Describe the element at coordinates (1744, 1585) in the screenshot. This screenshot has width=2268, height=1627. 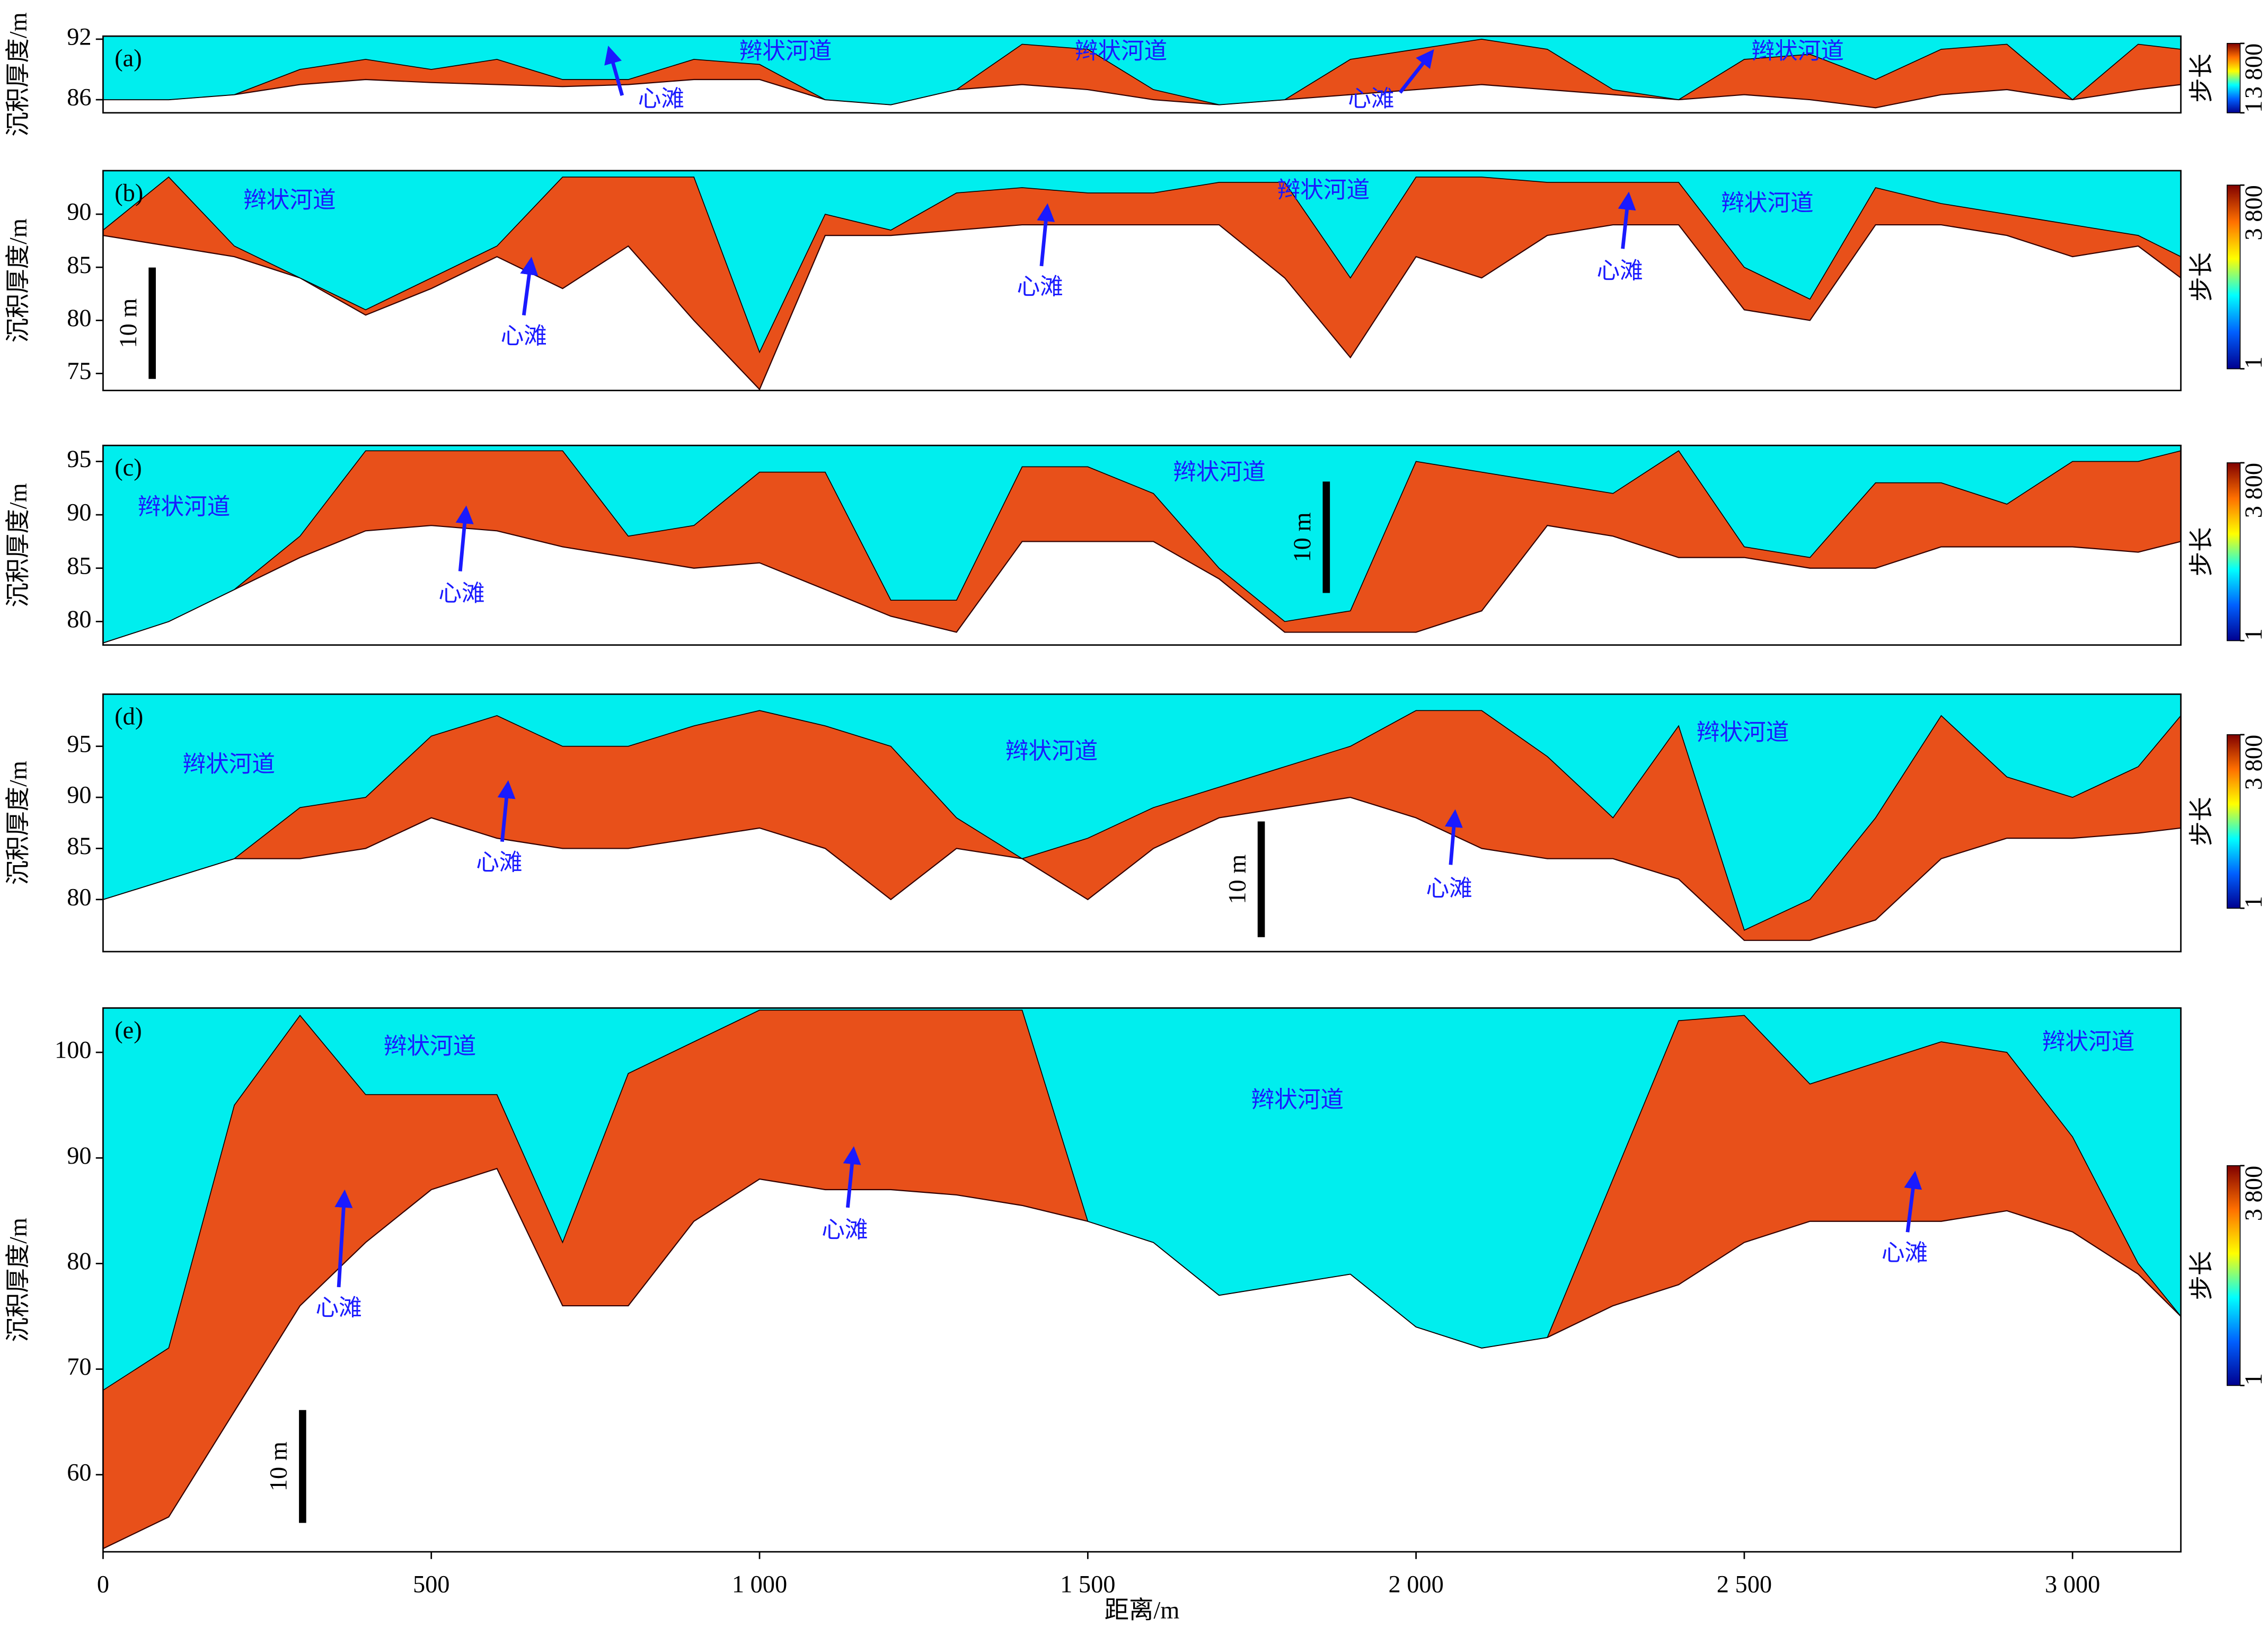
I see `x-tick-label: 2 500` at that location.